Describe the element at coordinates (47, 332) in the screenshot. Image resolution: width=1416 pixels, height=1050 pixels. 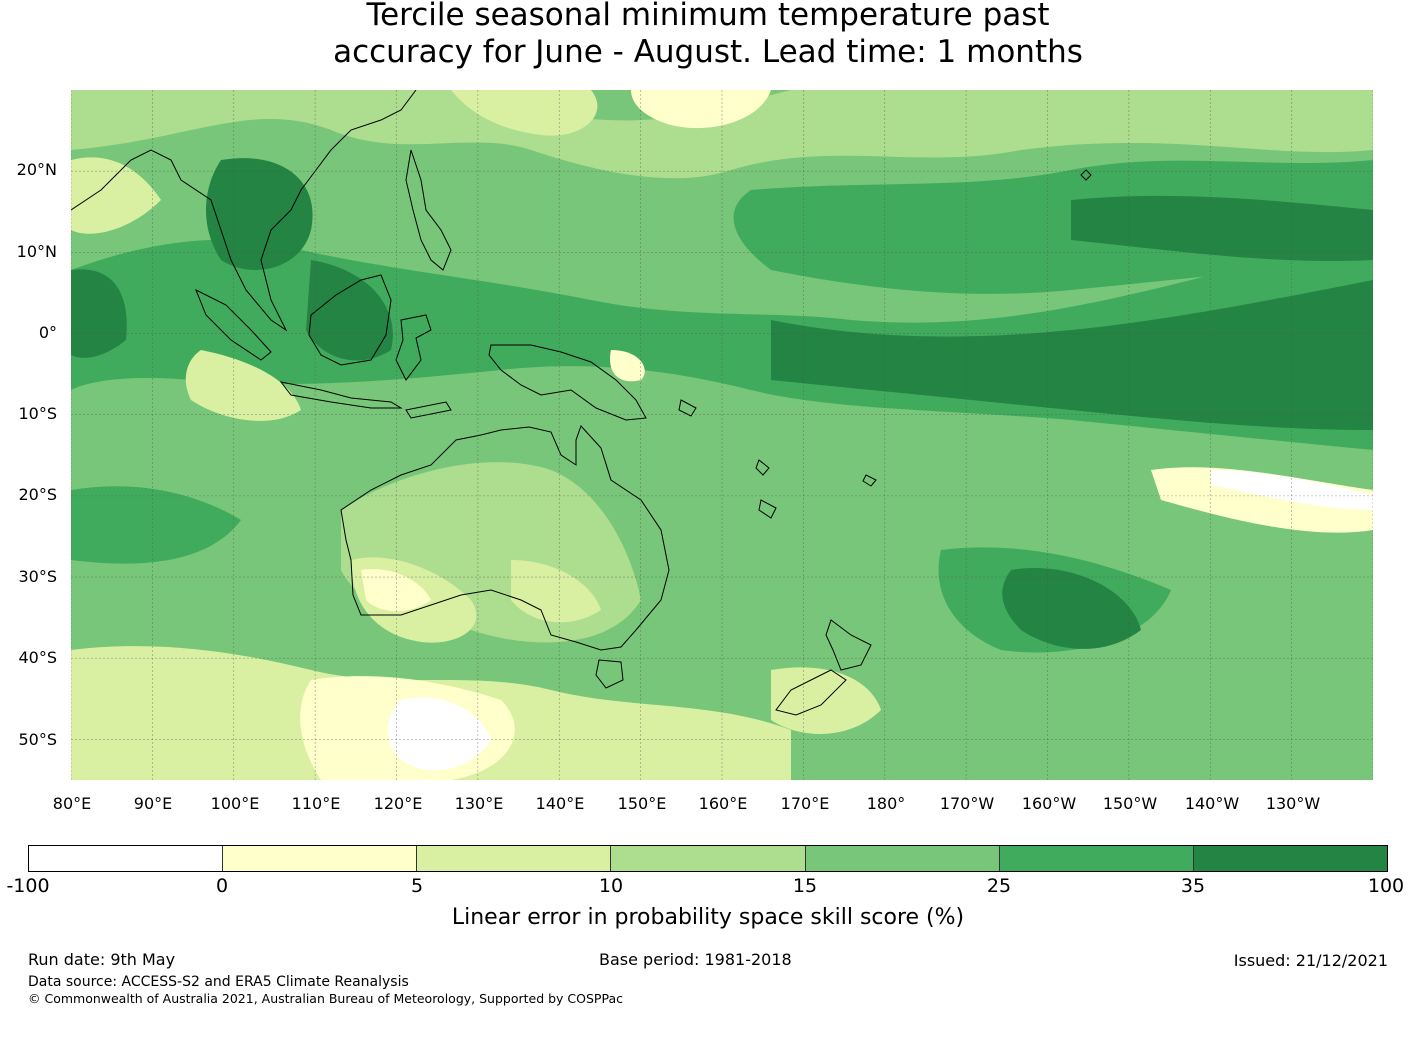
I see `latitude-label: 0°` at that location.